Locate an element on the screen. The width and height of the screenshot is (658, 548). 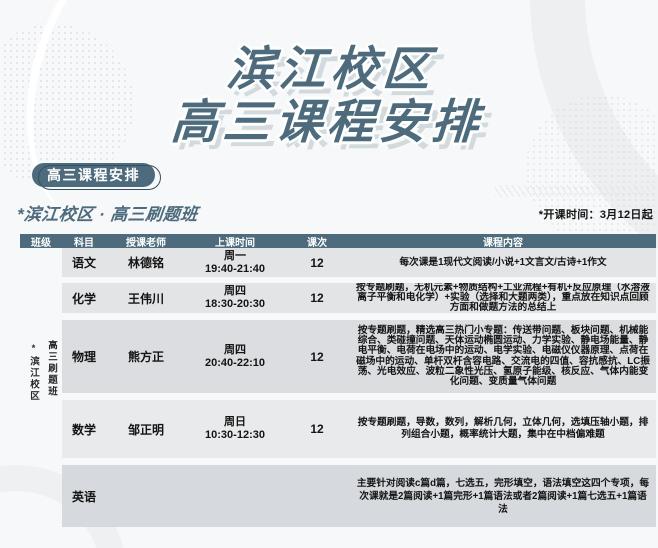
time-day: 周日 is located at coordinates (235, 422).